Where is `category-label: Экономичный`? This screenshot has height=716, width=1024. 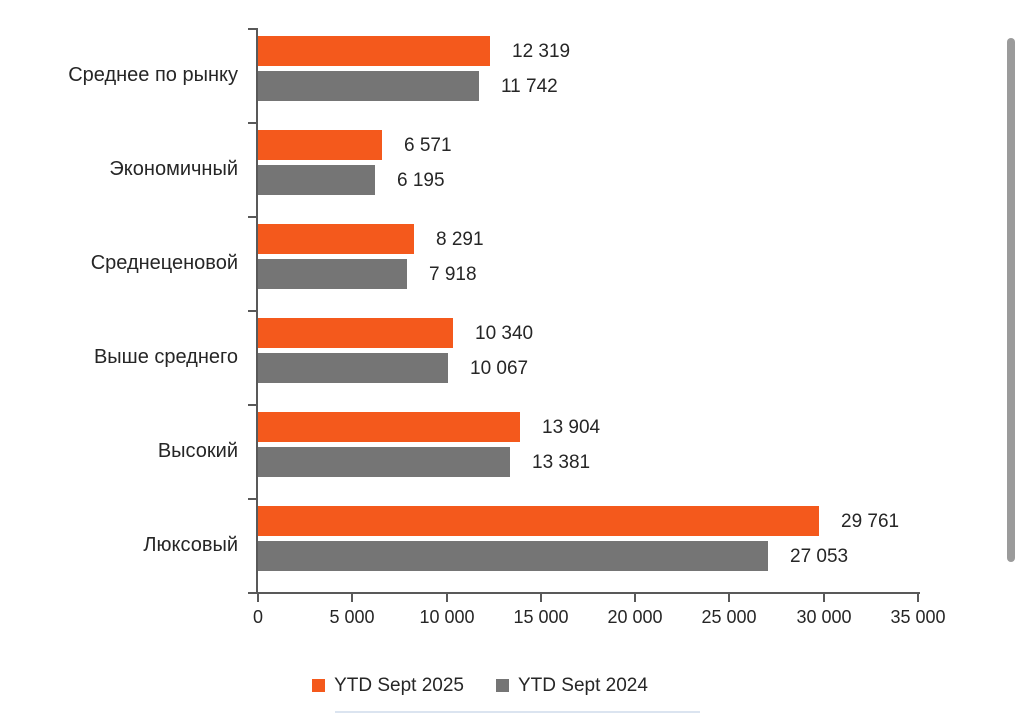 category-label: Экономичный is located at coordinates (173, 169).